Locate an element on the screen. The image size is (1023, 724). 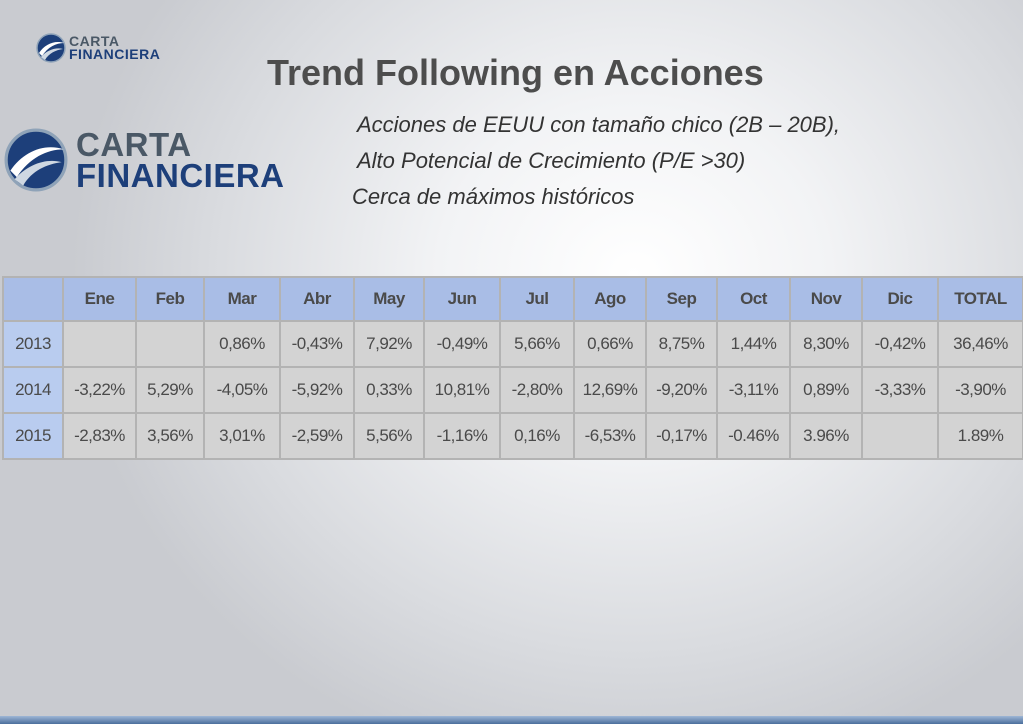
value-cell: 3.96% is located at coordinates (826, 436).